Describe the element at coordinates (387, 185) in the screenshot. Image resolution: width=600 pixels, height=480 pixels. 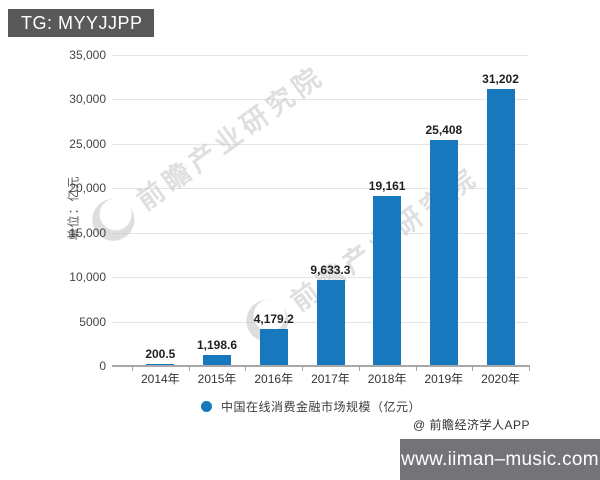
I see `bar-value-label: 19,161` at that location.